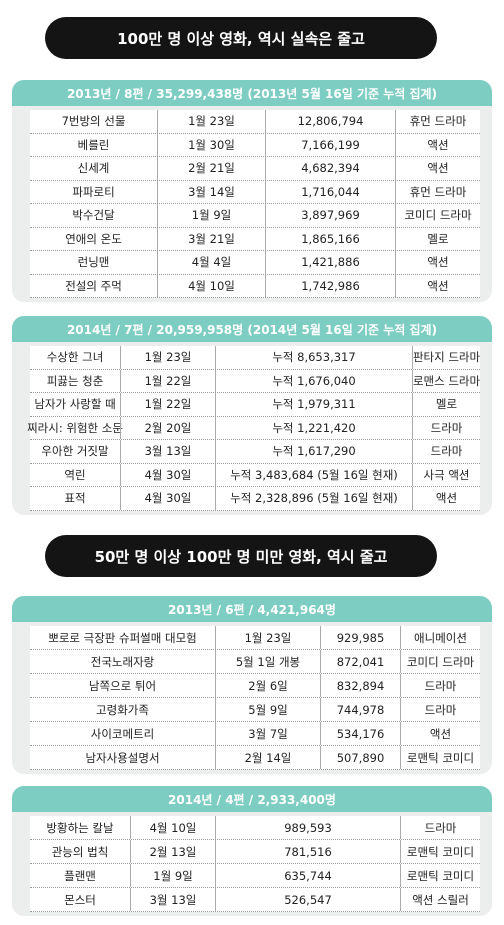 The width and height of the screenshot is (504, 925). What do you see at coordinates (307, 875) in the screenshot?
I see `table-cell: 635,744` at bounding box center [307, 875].